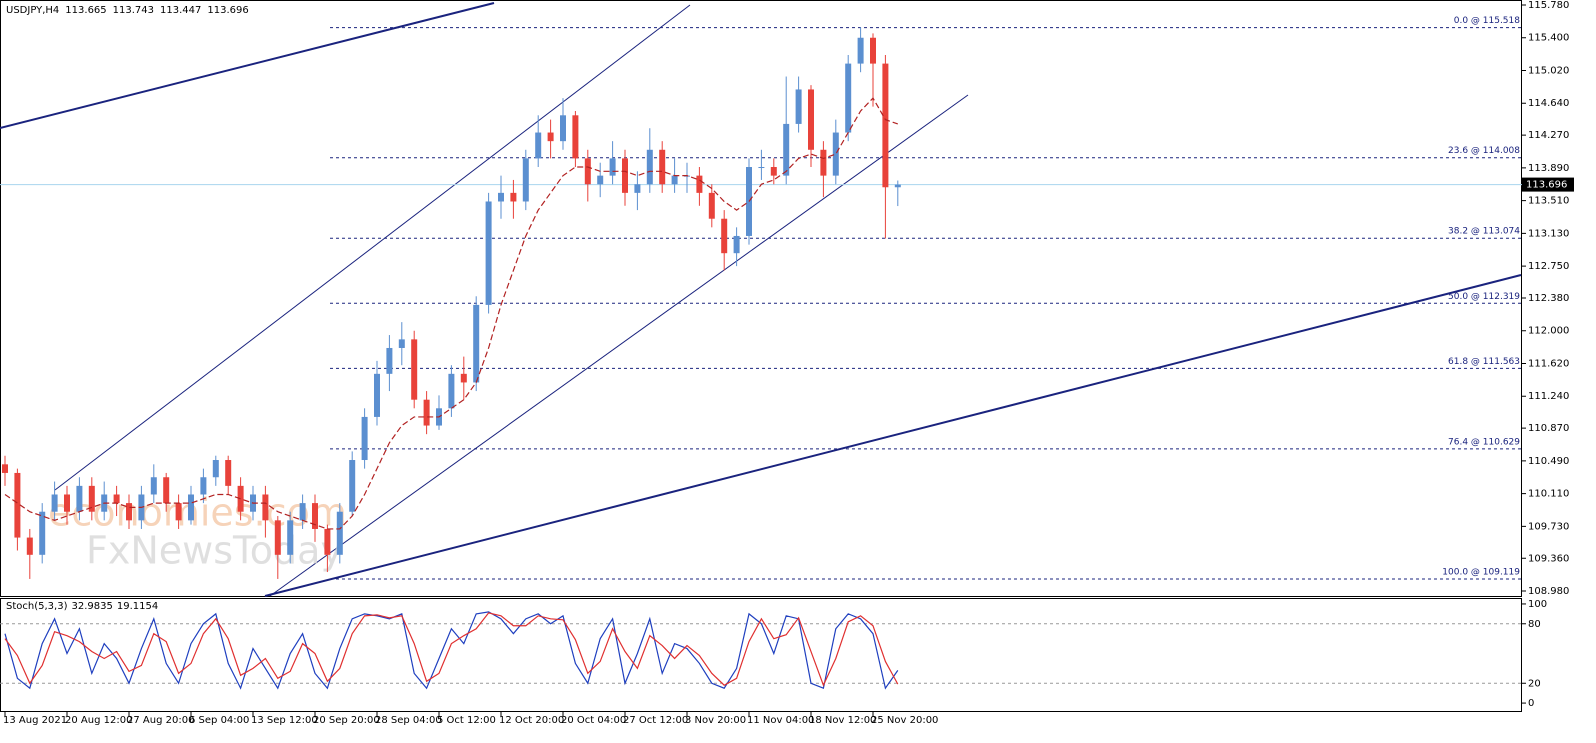  Describe the element at coordinates (1481, 573) in the screenshot. I see `fib-label: 100.0 @ 109.119` at that location.